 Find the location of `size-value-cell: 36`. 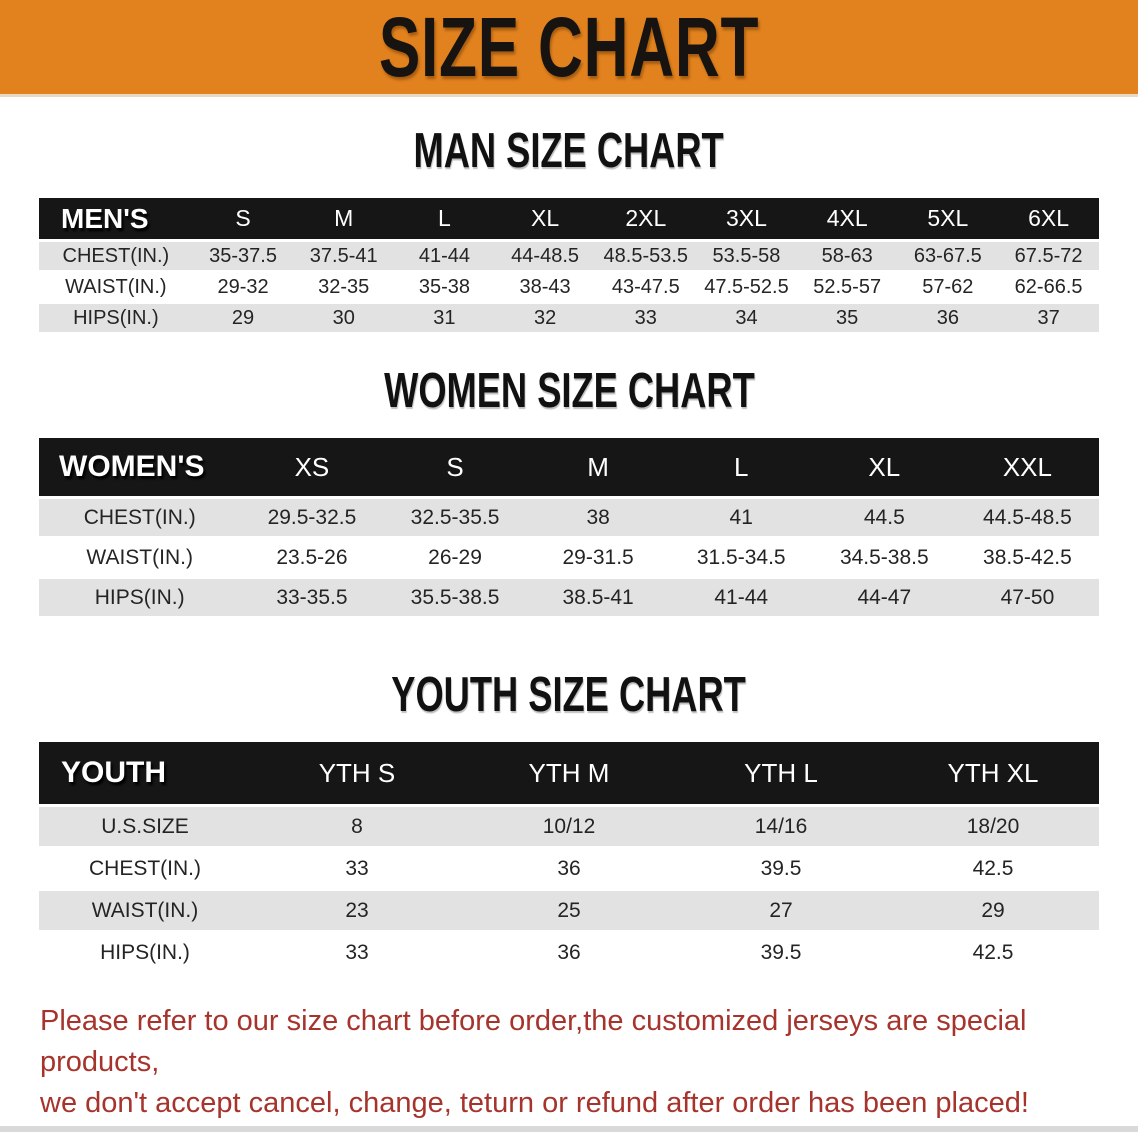

size-value-cell: 36 is located at coordinates (569, 870).